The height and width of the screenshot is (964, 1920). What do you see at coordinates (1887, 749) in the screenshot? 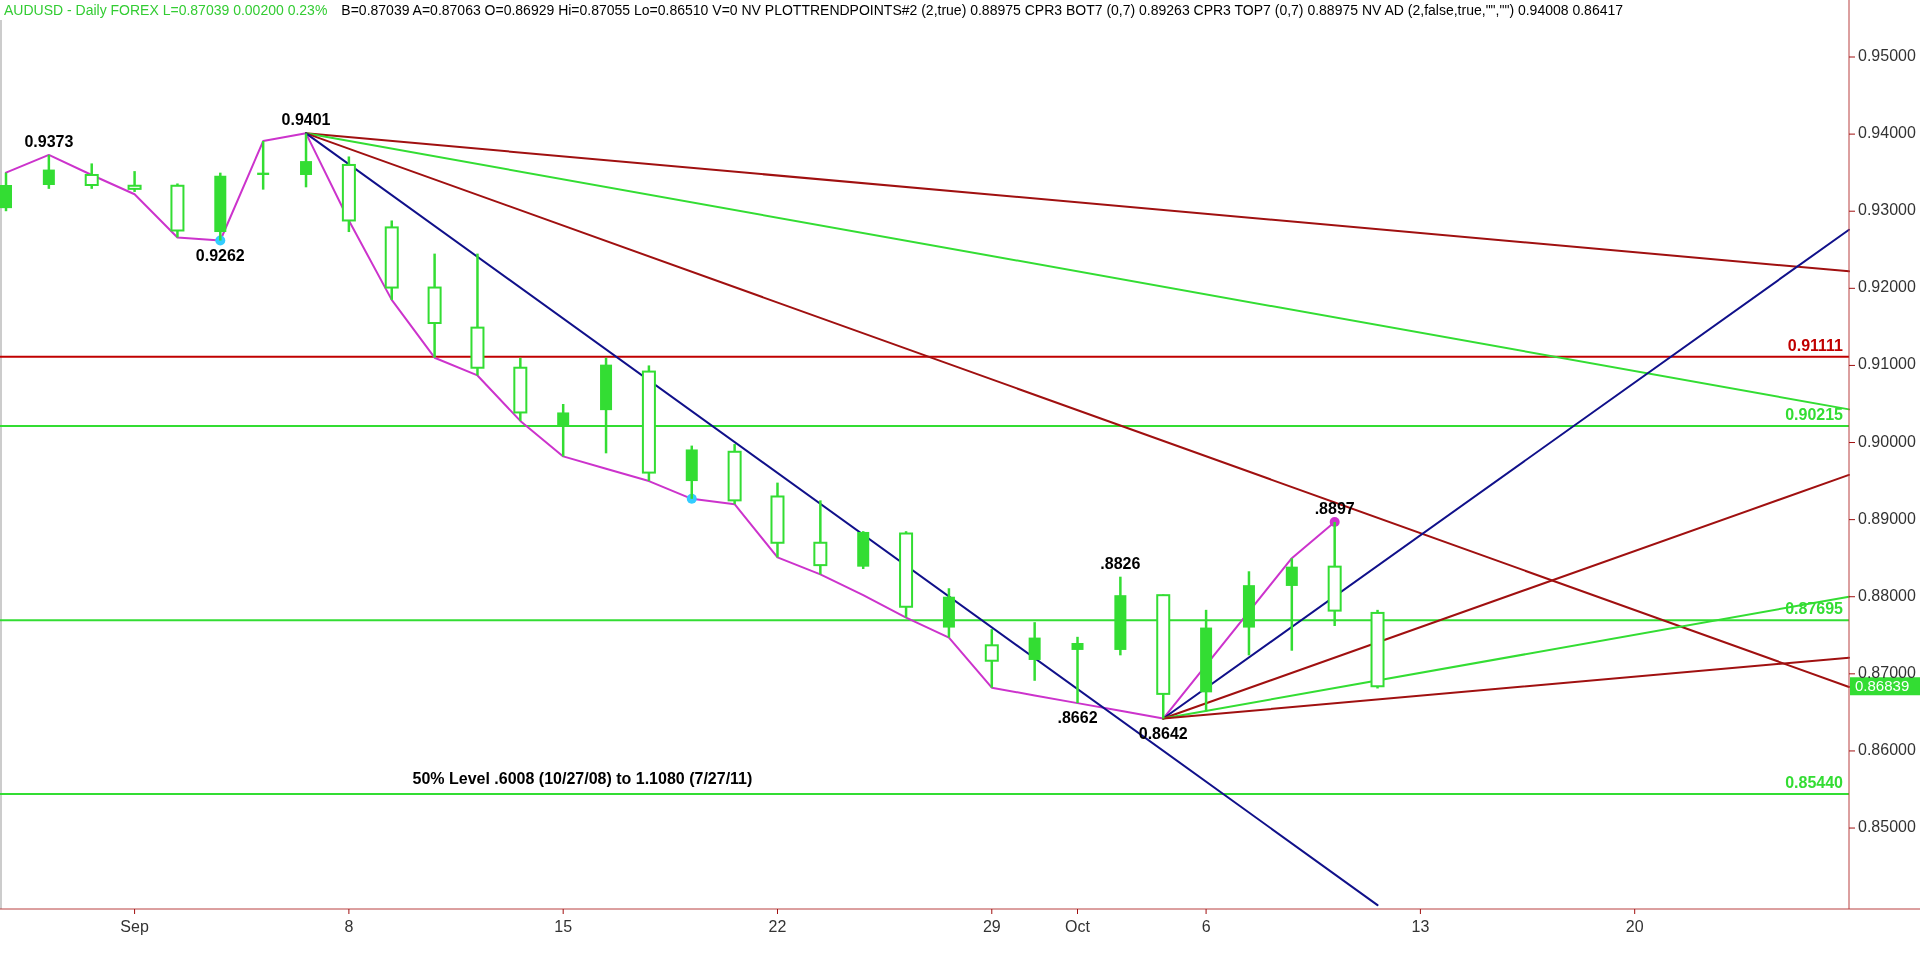
I see `y-tick-label: 0.86000` at bounding box center [1887, 749].